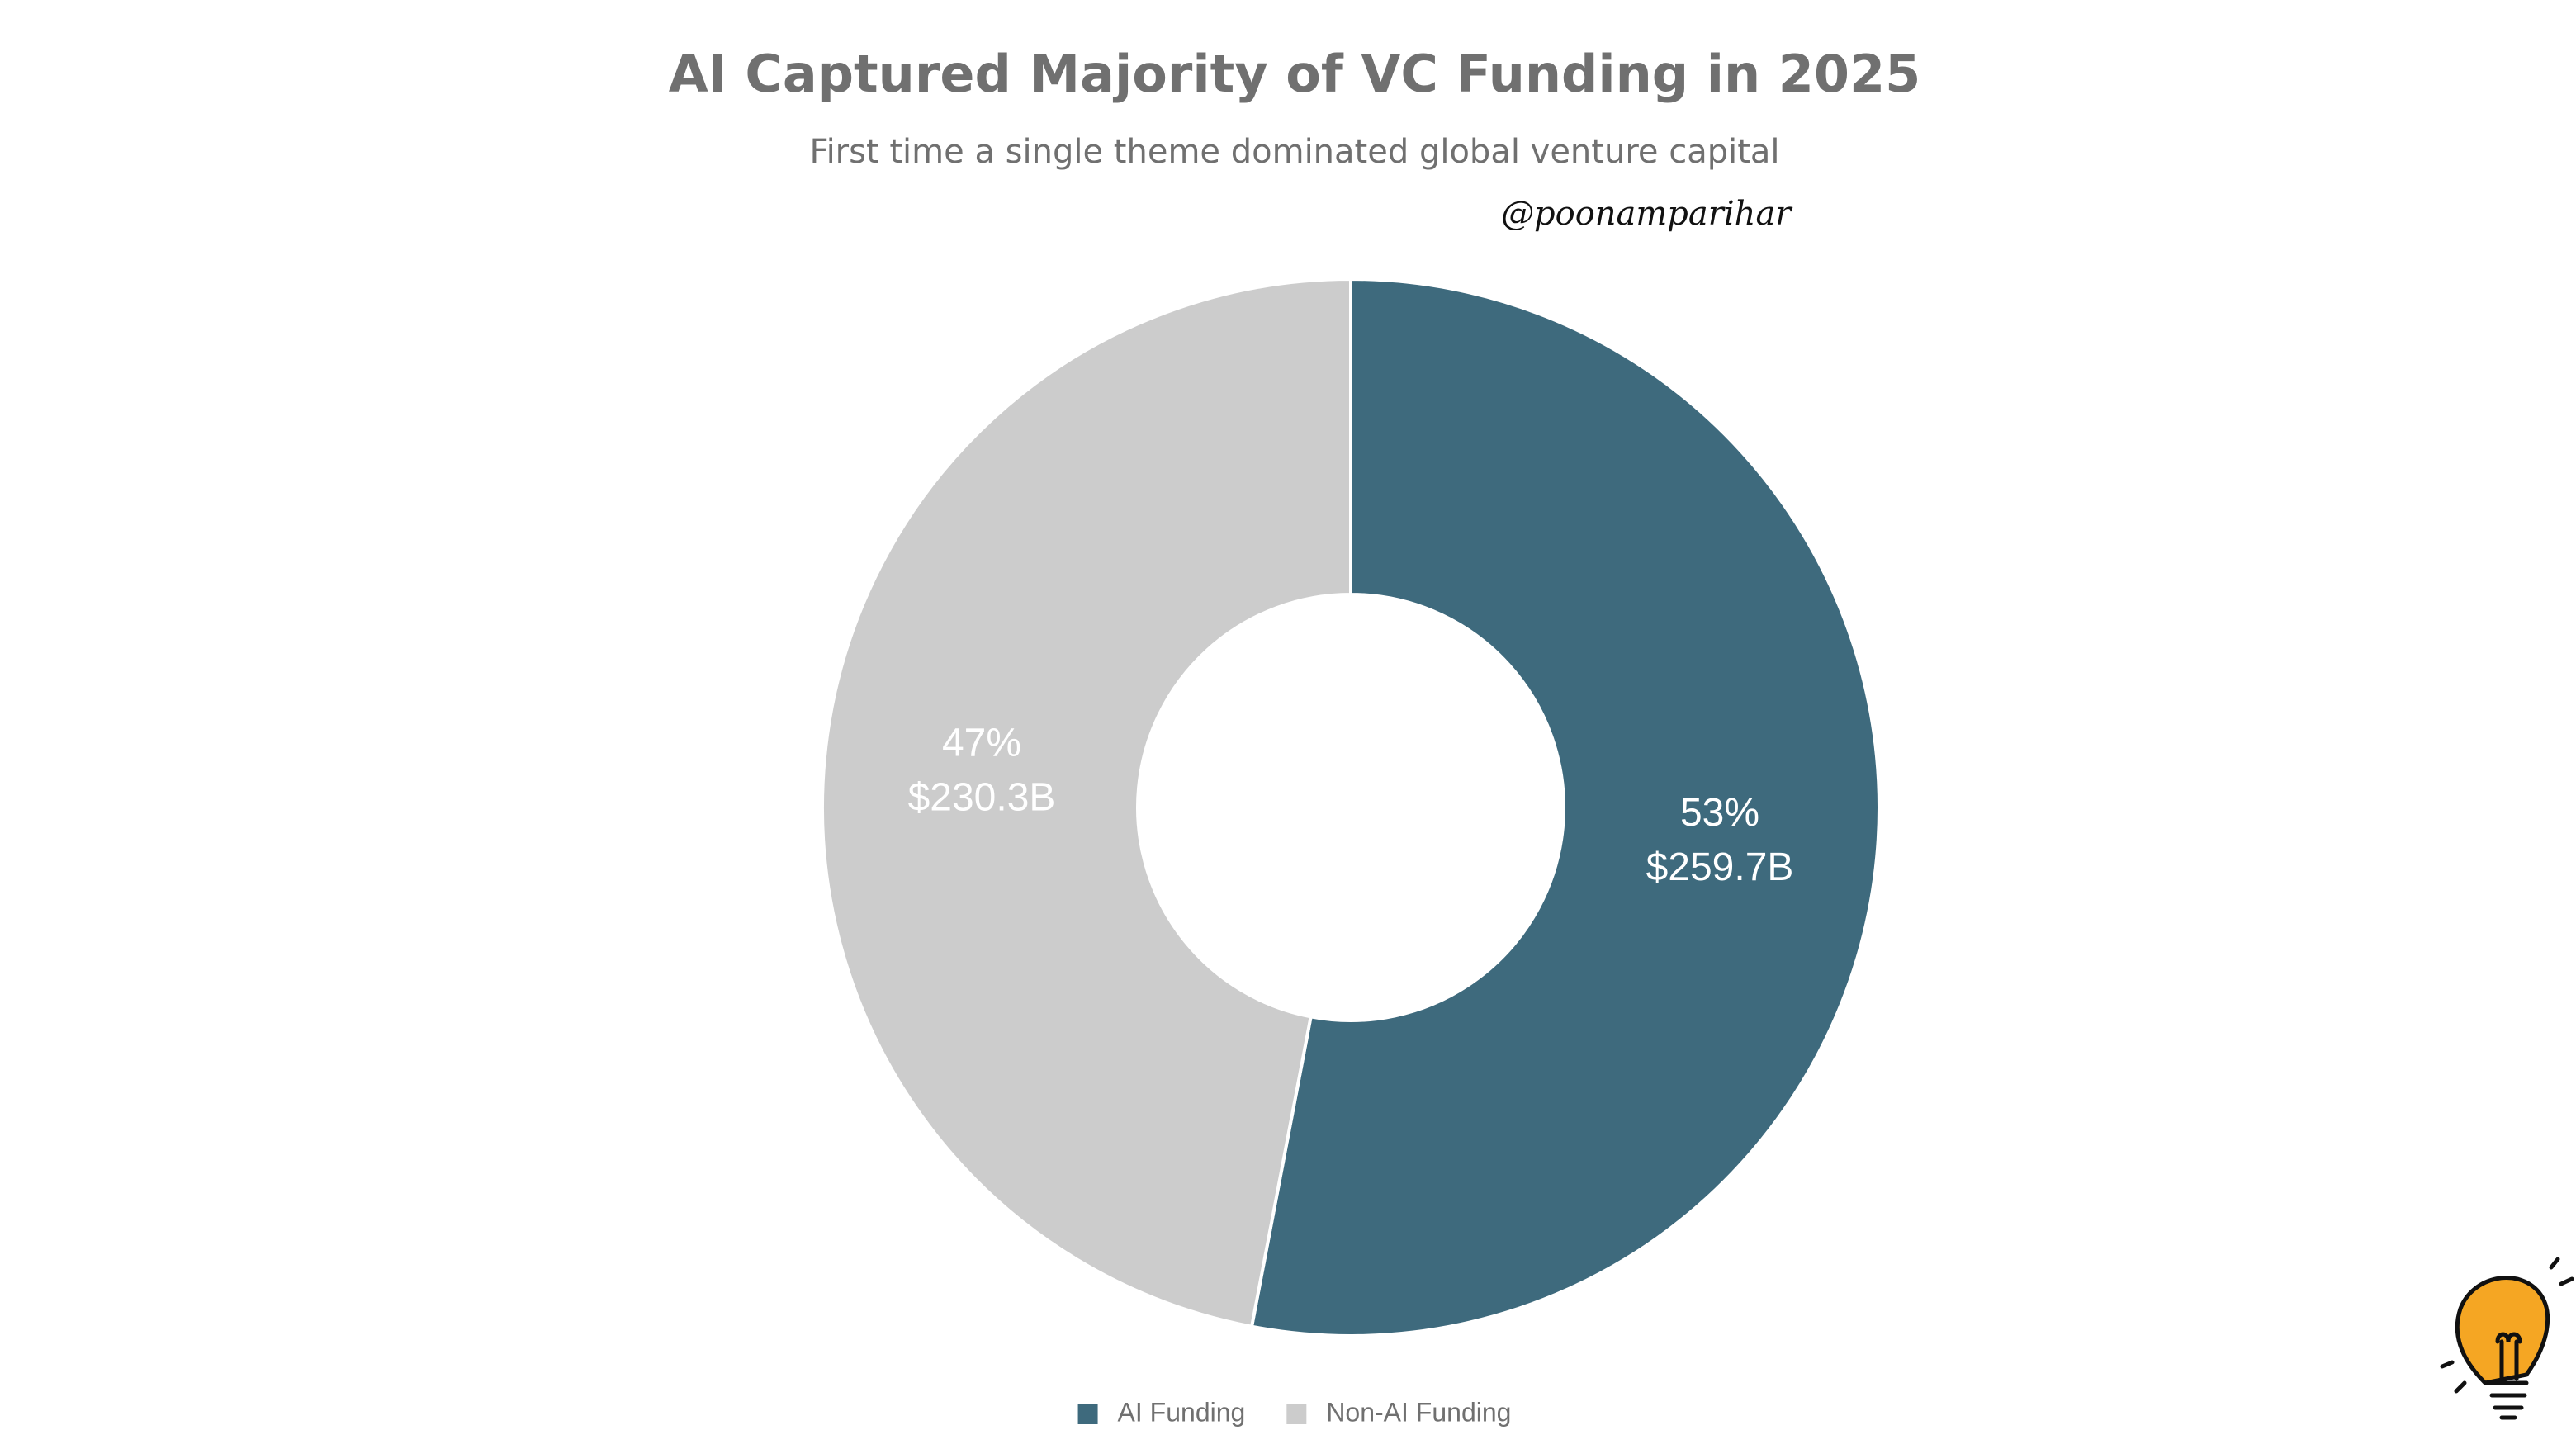 The height and width of the screenshot is (1449, 2576). Describe the element at coordinates (982, 797) in the screenshot. I see `value-label: $230.3B` at that location.